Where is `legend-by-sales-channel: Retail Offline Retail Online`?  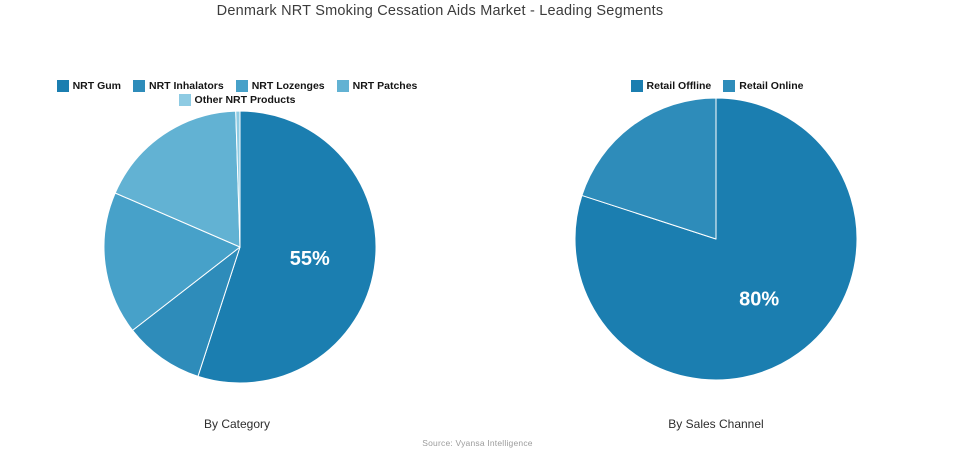
legend-by-sales-channel: Retail Offline Retail Online is located at coordinates (717, 86).